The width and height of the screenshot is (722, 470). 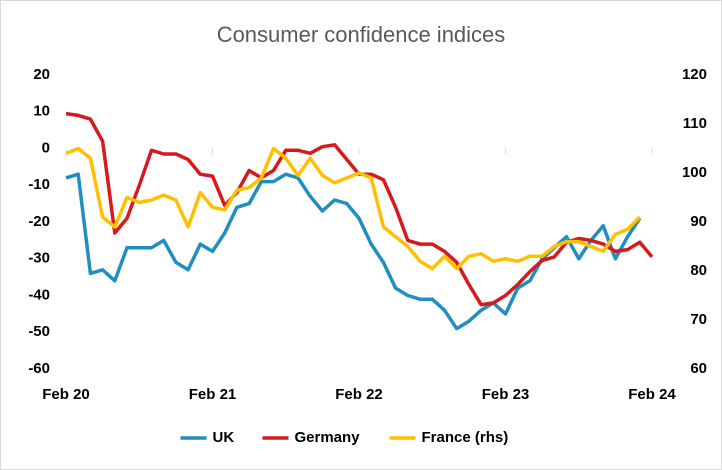 I want to click on y2-tick-label: 80, so click(x=698, y=270).